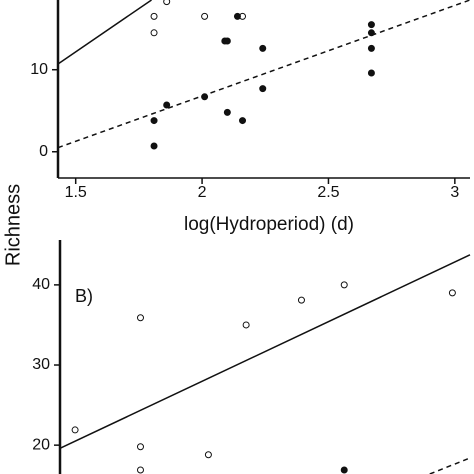 The height and width of the screenshot is (474, 474). I want to click on x-tick-label: 1.5, so click(76, 192).